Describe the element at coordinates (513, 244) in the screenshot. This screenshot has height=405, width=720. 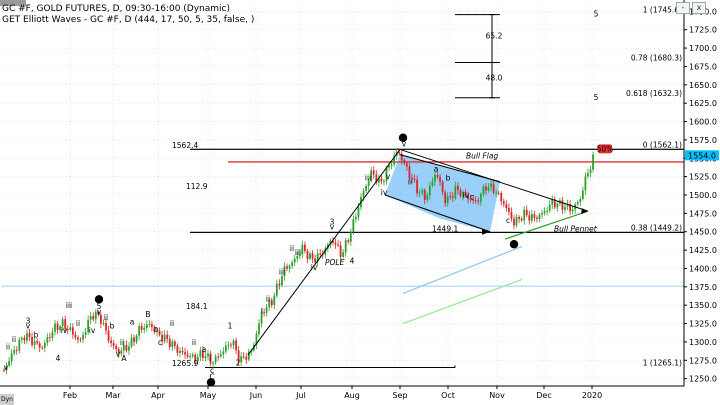
I see `circled-wave-number: 4` at that location.